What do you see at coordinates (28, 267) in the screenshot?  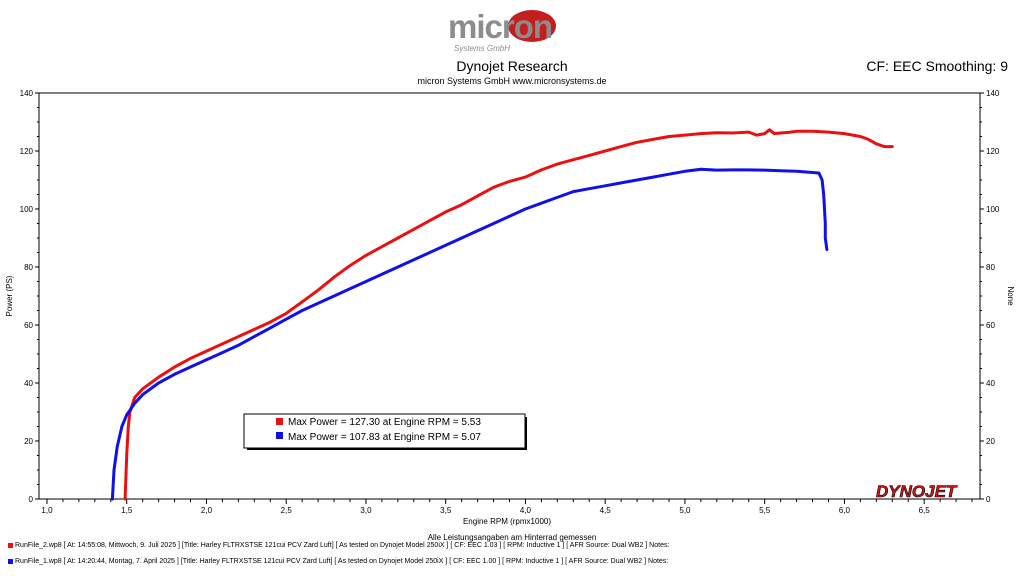 I see `y-tick-label-left: 80` at bounding box center [28, 267].